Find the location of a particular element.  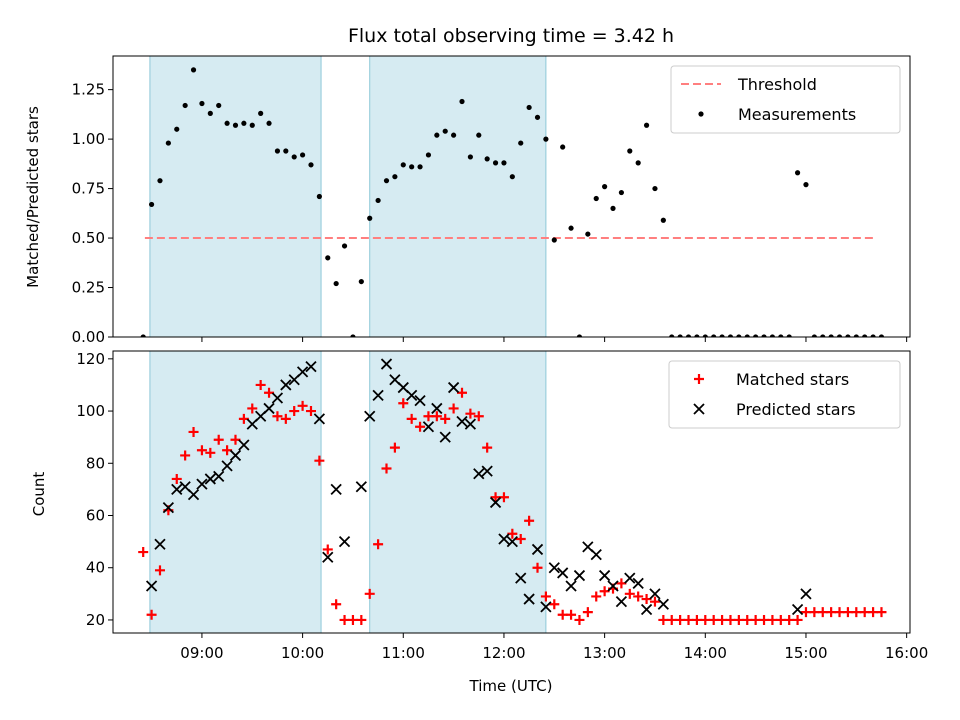

y-tick-label: 40 is located at coordinates (95, 568).